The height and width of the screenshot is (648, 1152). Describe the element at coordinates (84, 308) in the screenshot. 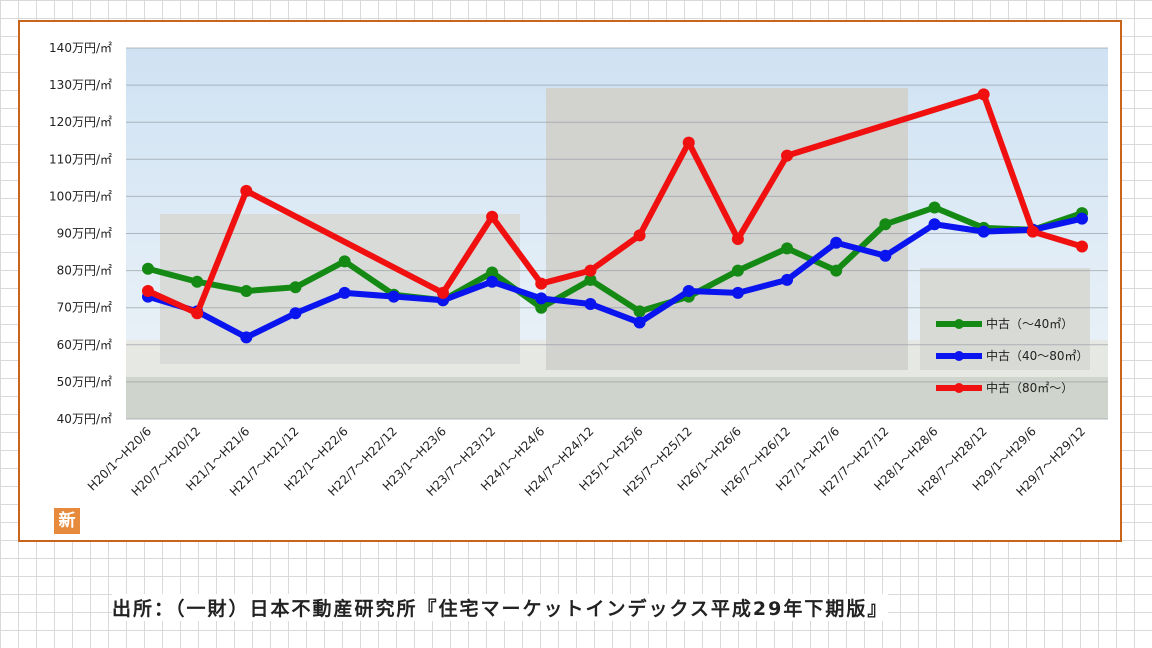

I see `y-tick-label: 70万円/㎡` at that location.